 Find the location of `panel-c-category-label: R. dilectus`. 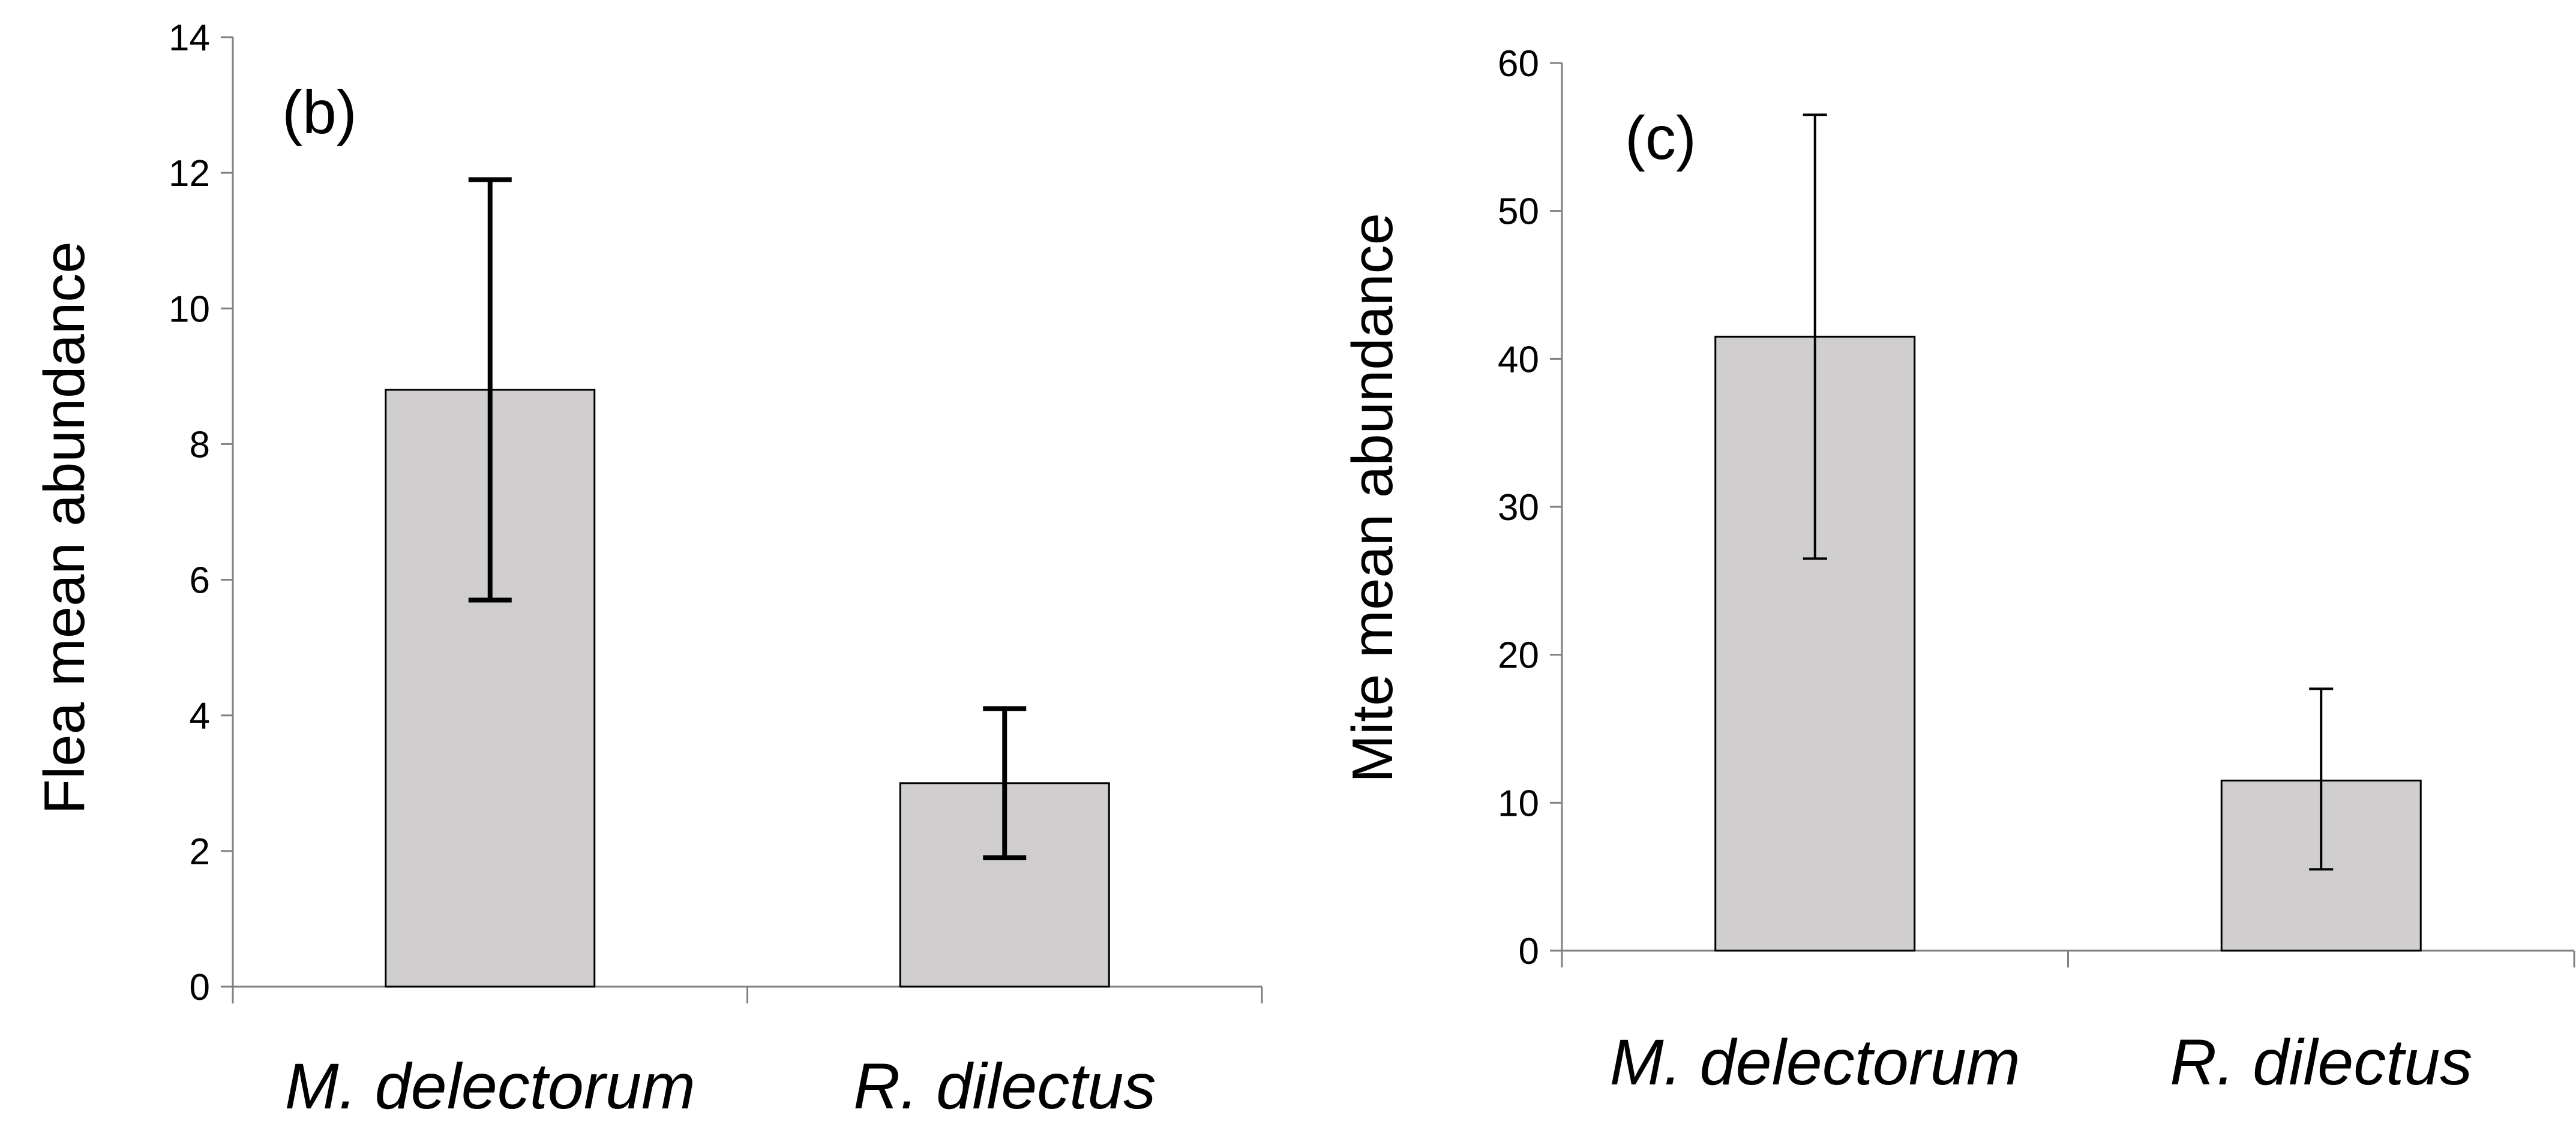

panel-c-category-label: R. dilectus is located at coordinates (2321, 1062).